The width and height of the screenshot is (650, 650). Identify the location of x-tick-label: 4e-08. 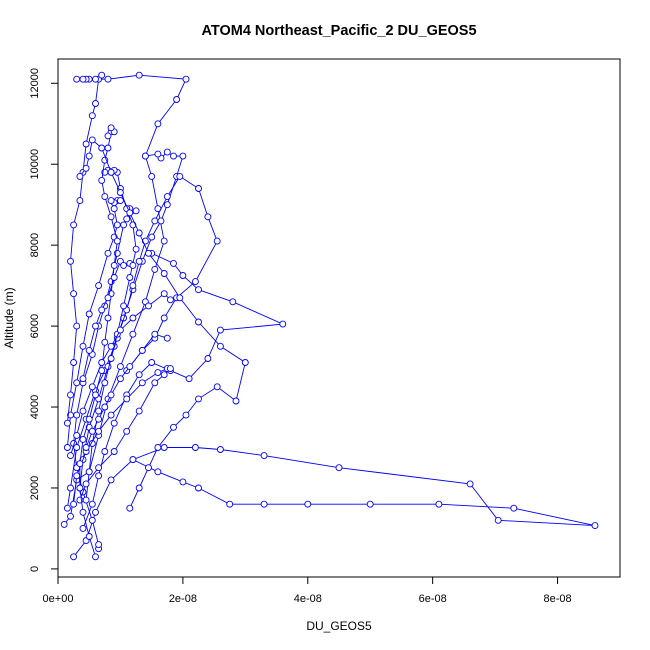
(308, 599).